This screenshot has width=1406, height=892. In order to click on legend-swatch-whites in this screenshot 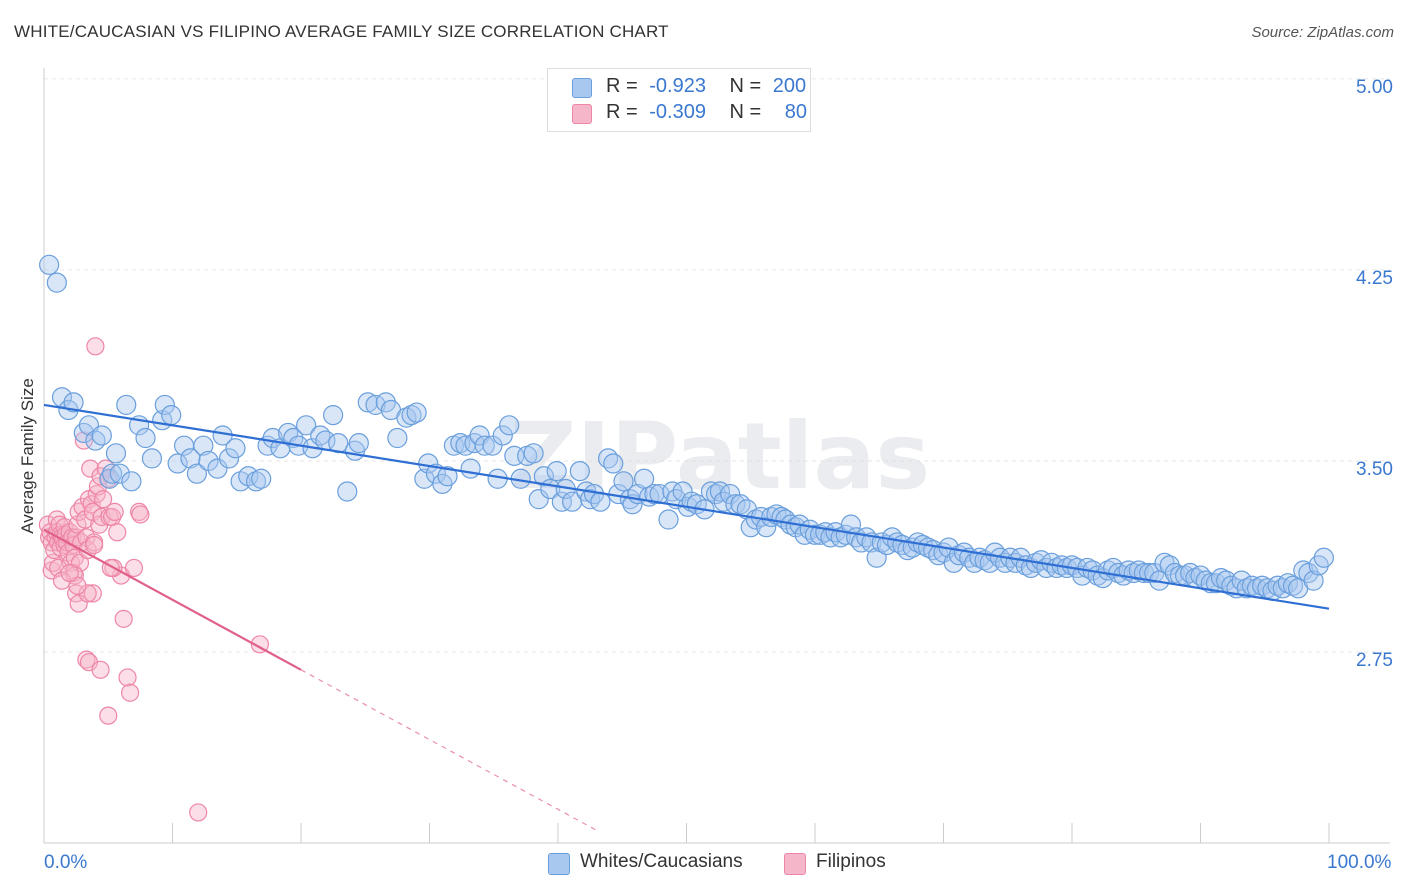, I will do `click(582, 88)`.